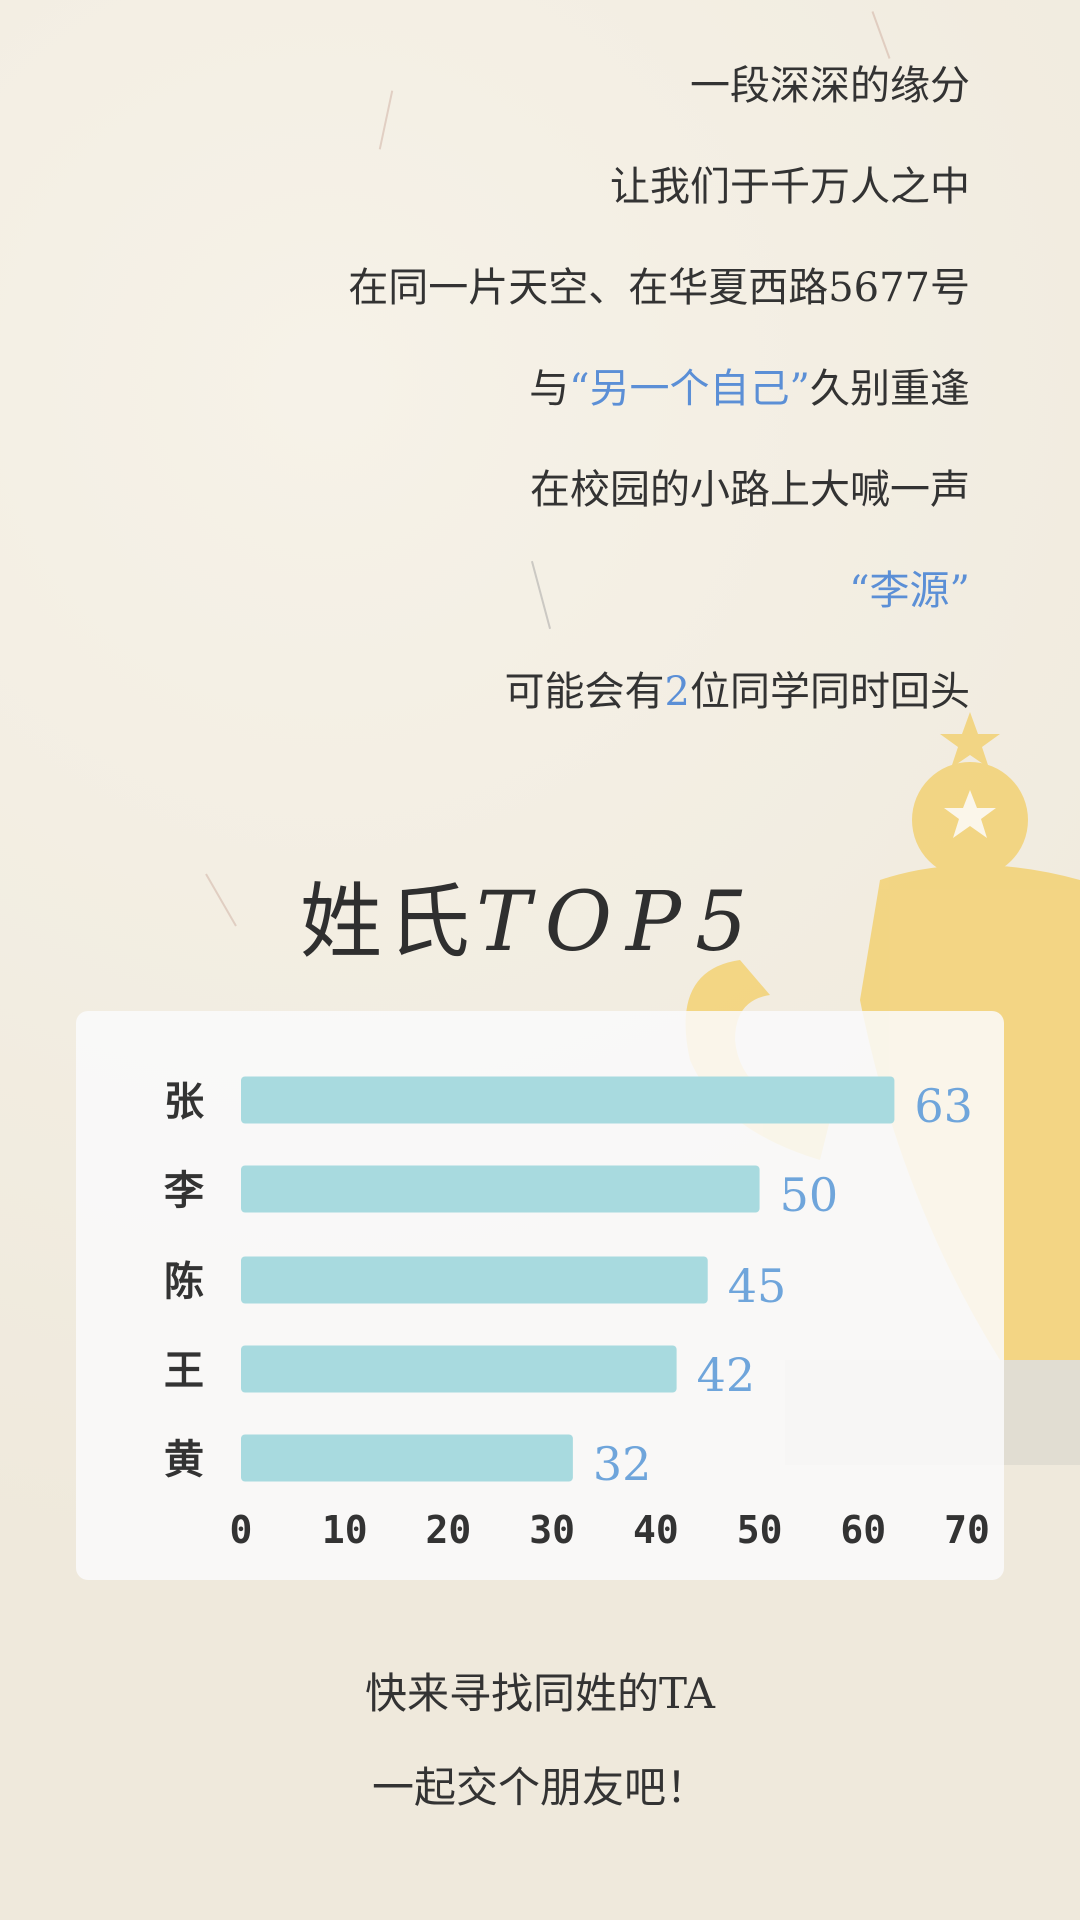 This screenshot has width=1080, height=1920. I want to click on category-label: 李, so click(184, 1191).